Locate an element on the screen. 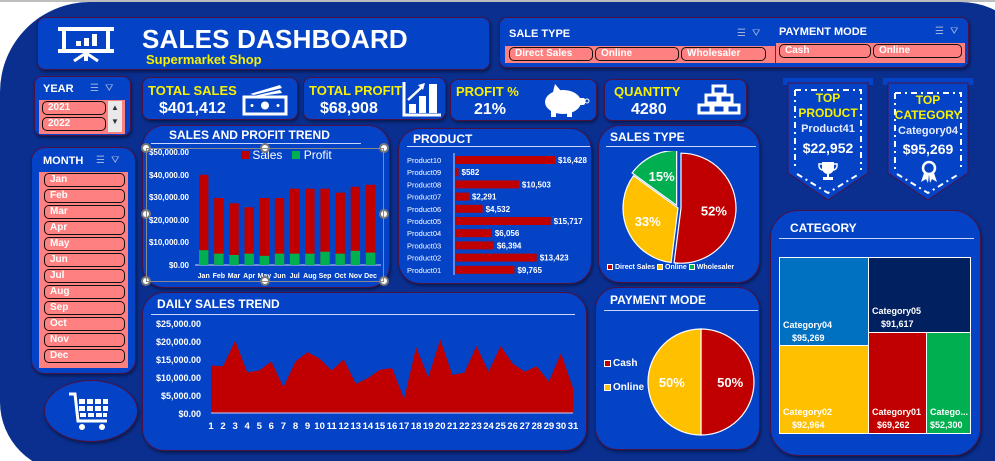 This screenshot has width=995, height=461. slicer-item-jul: Jul is located at coordinates (84, 276).